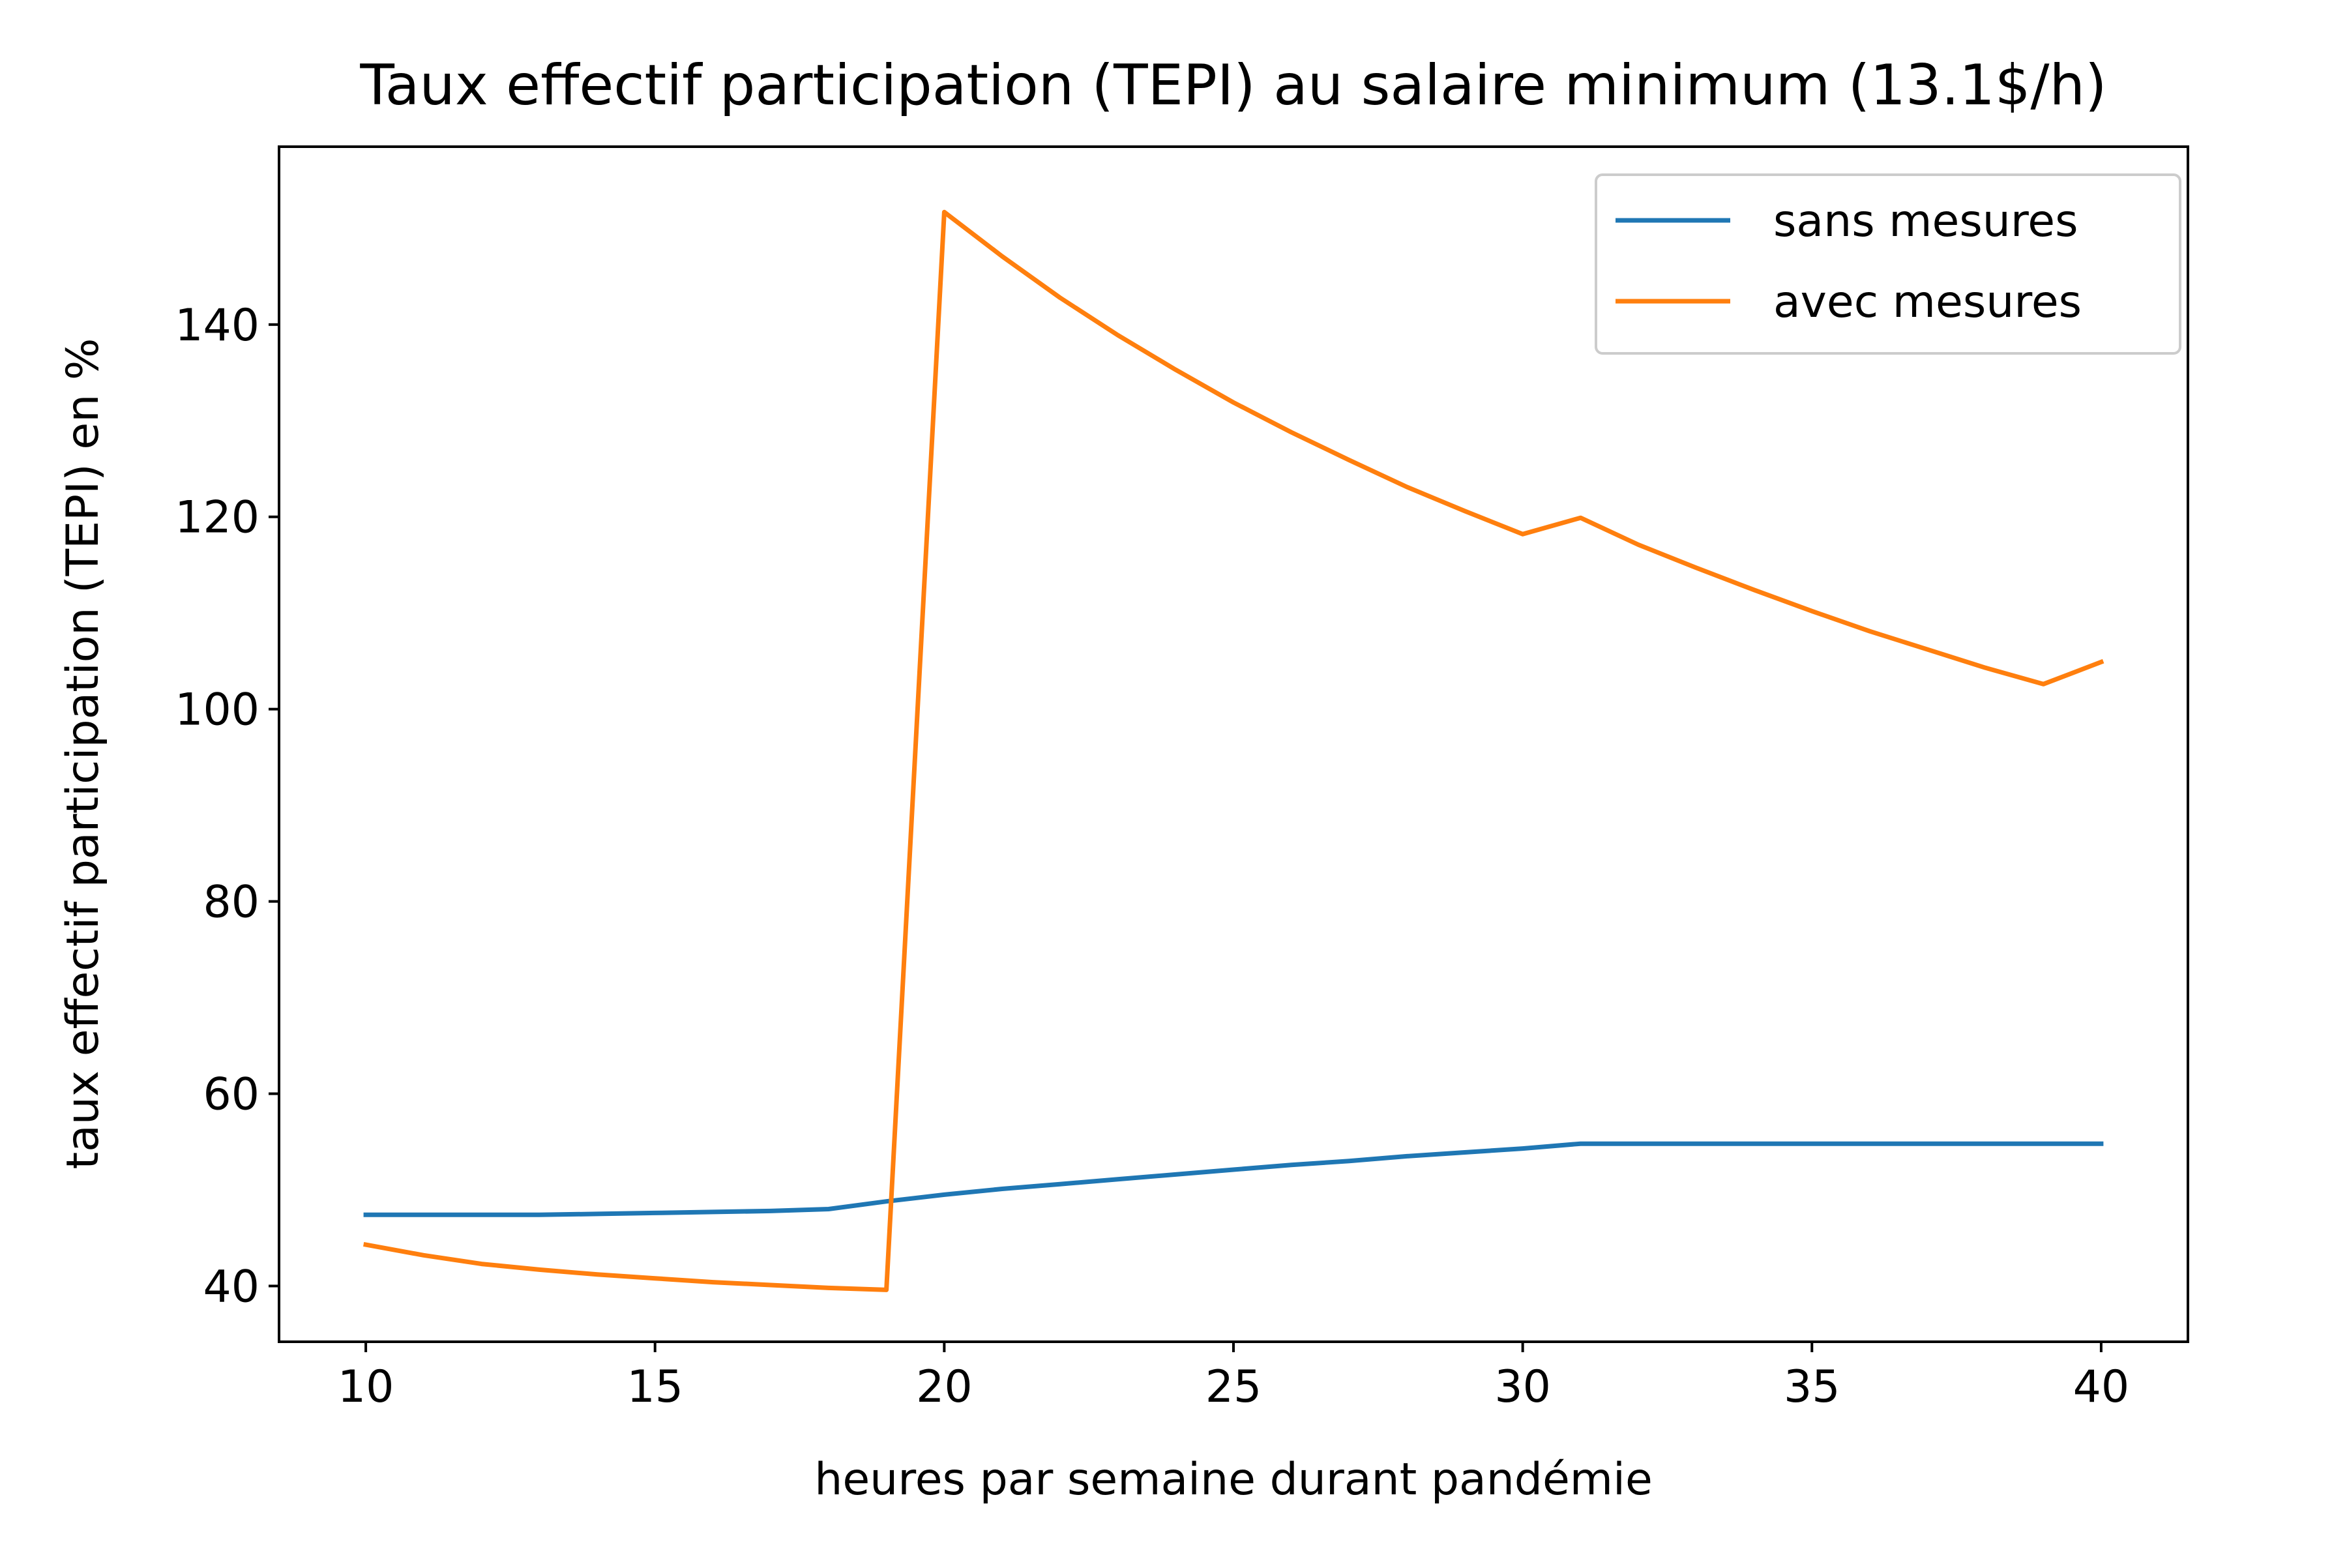 The image size is (2347, 1568). What do you see at coordinates (231, 1095) in the screenshot?
I see `y-tick-label: 60` at bounding box center [231, 1095].